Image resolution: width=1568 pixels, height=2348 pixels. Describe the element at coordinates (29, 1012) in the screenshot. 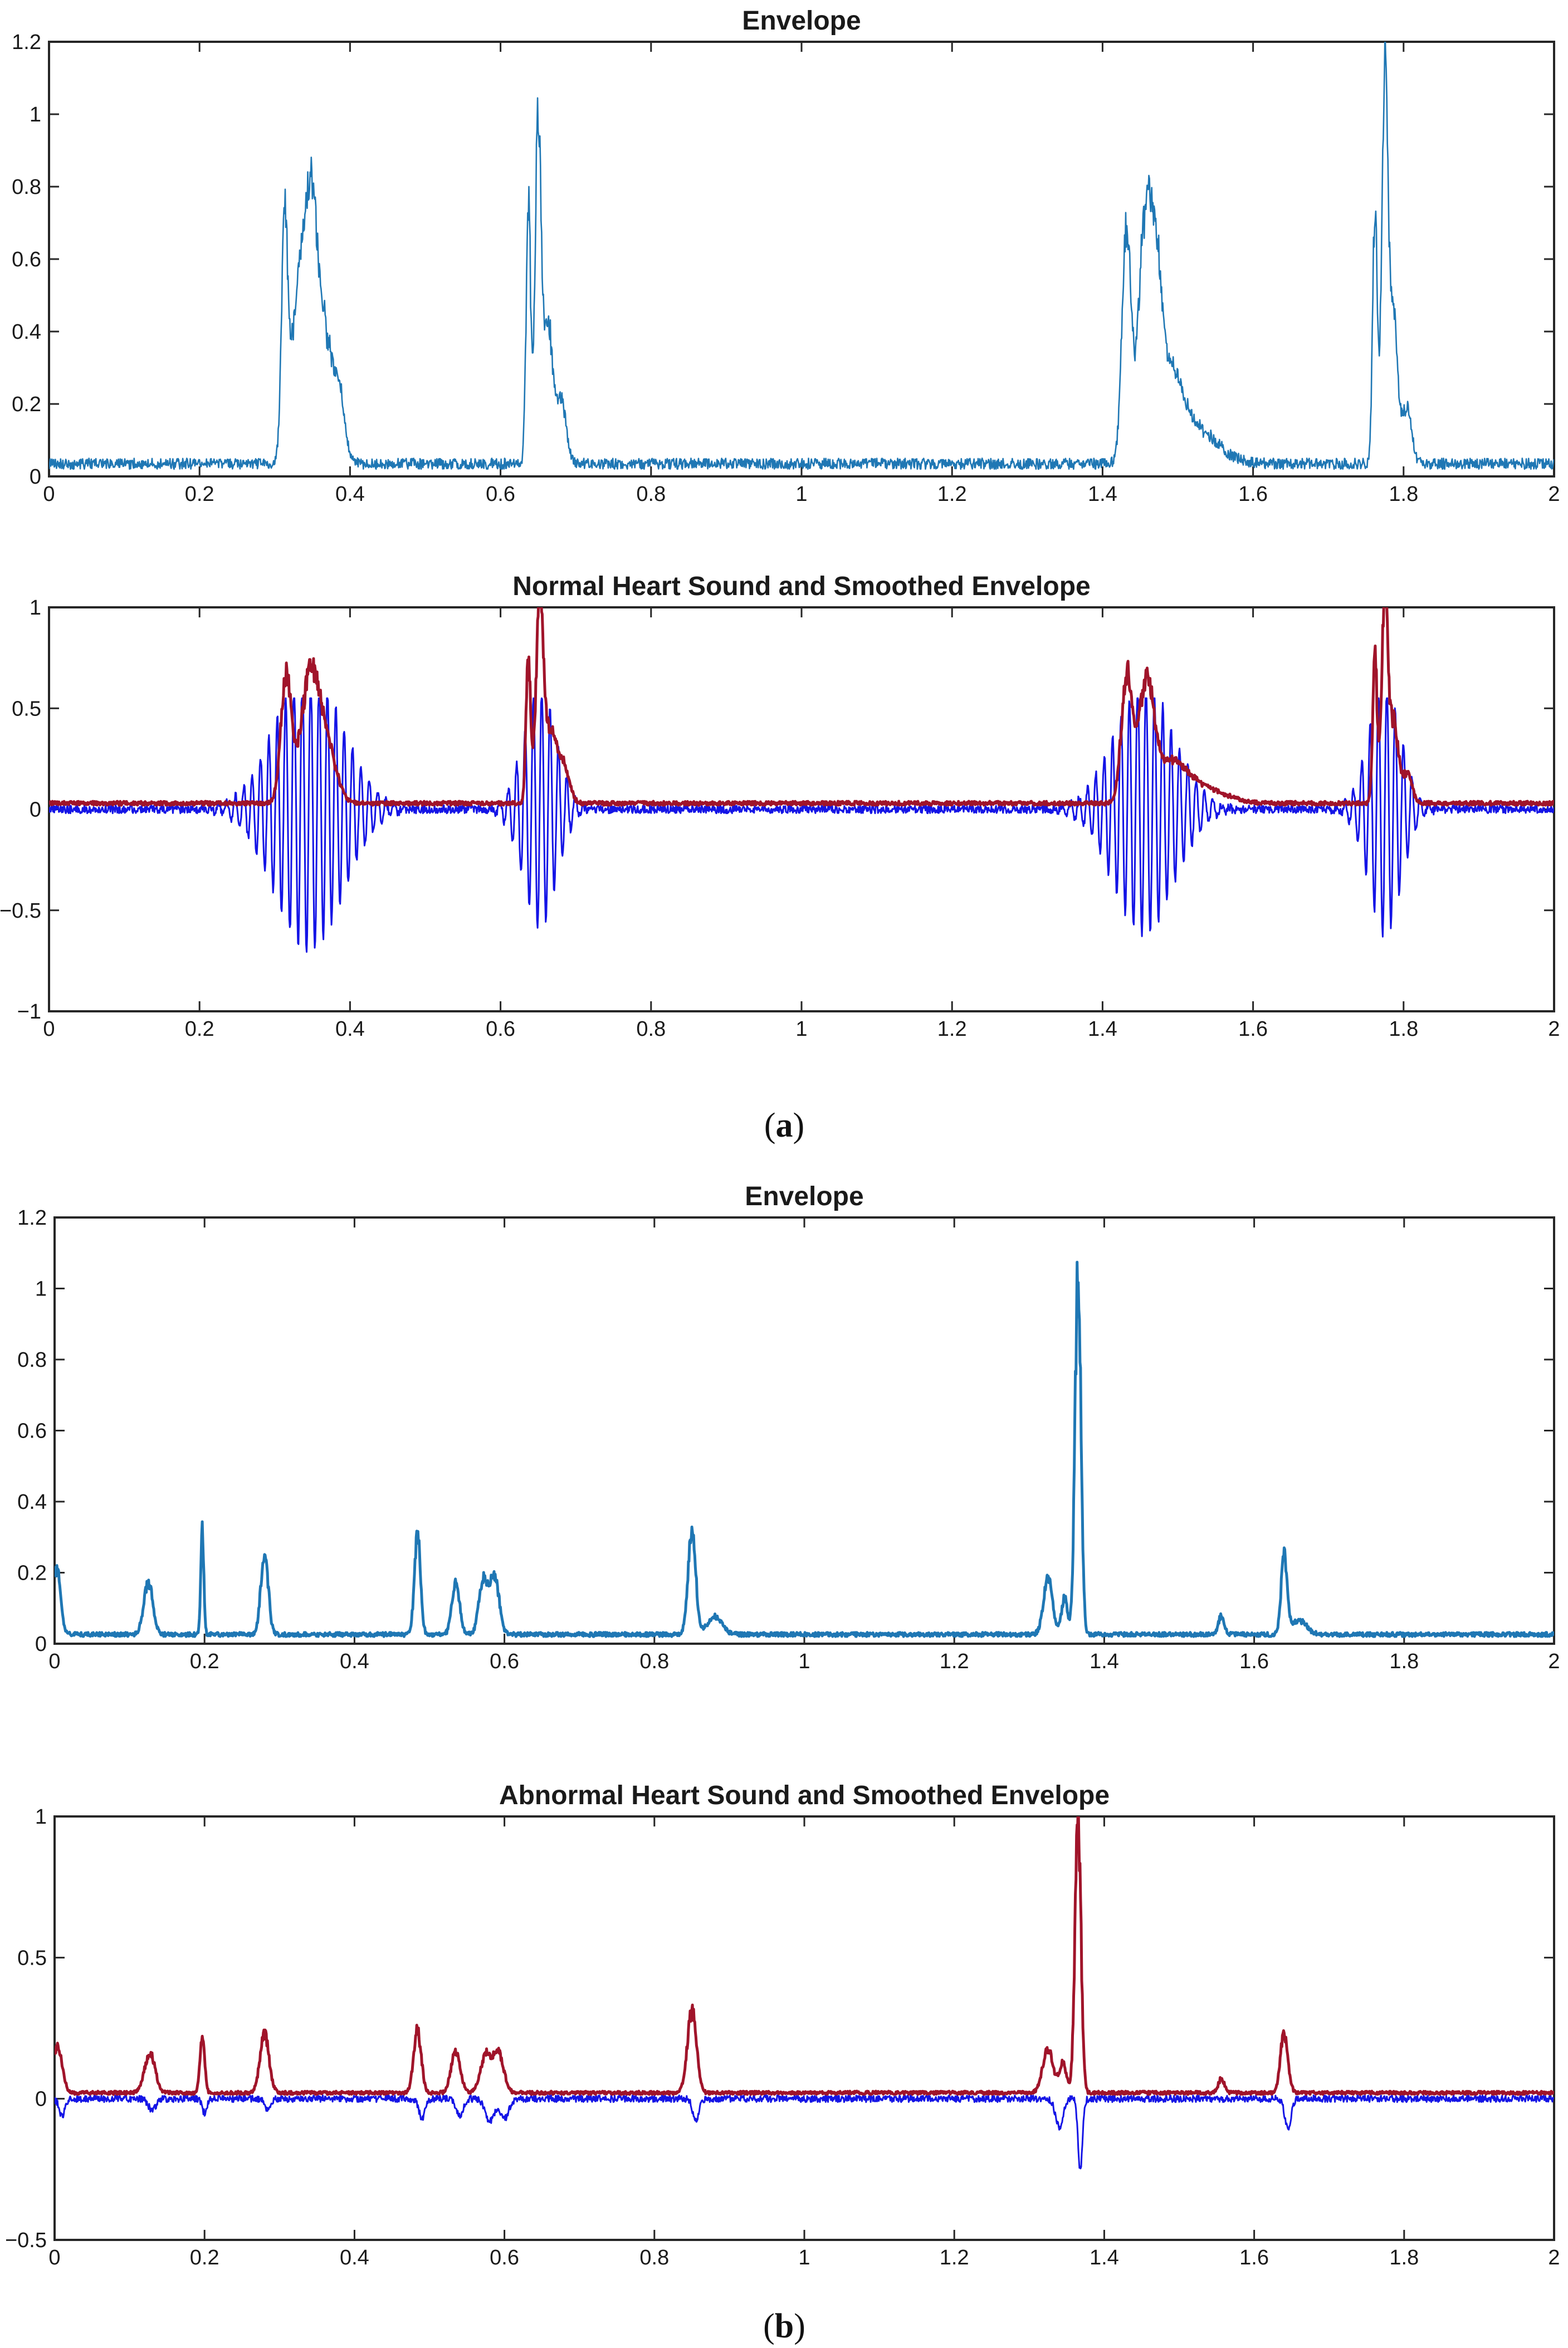

I see `y-tick-label: −1` at that location.